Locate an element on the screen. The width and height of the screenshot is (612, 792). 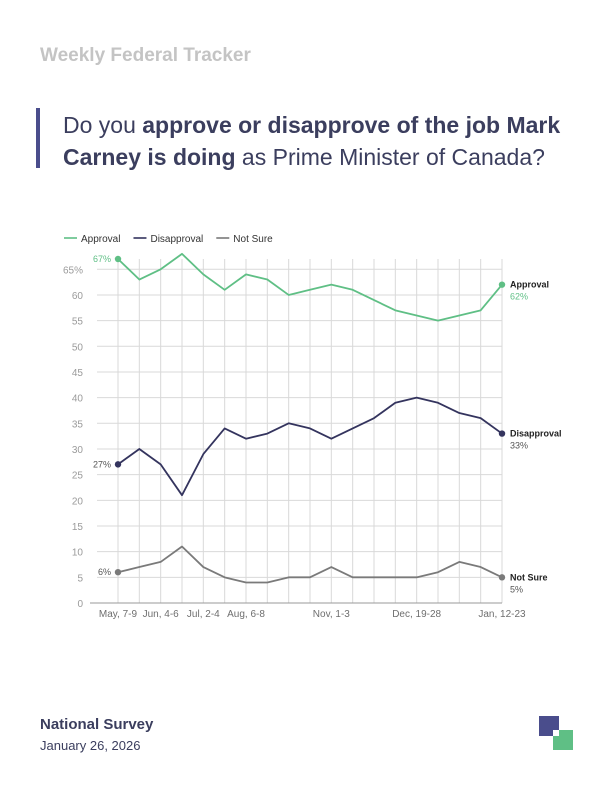
x-tick-label: Nov, 1-3 is located at coordinates (331, 614).